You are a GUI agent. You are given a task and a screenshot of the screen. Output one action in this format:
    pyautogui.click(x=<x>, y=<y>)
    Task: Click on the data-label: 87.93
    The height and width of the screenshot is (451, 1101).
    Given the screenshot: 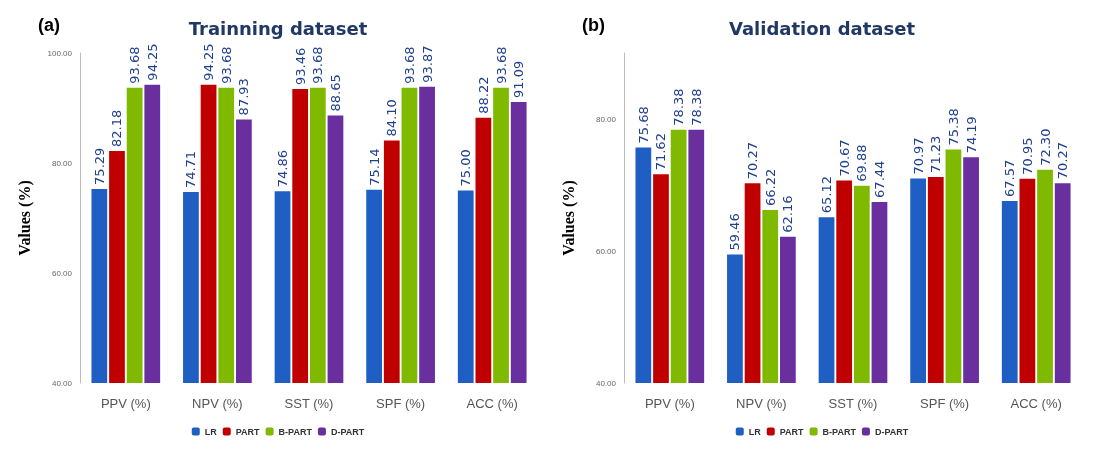 What is the action you would take?
    pyautogui.click(x=244, y=97)
    